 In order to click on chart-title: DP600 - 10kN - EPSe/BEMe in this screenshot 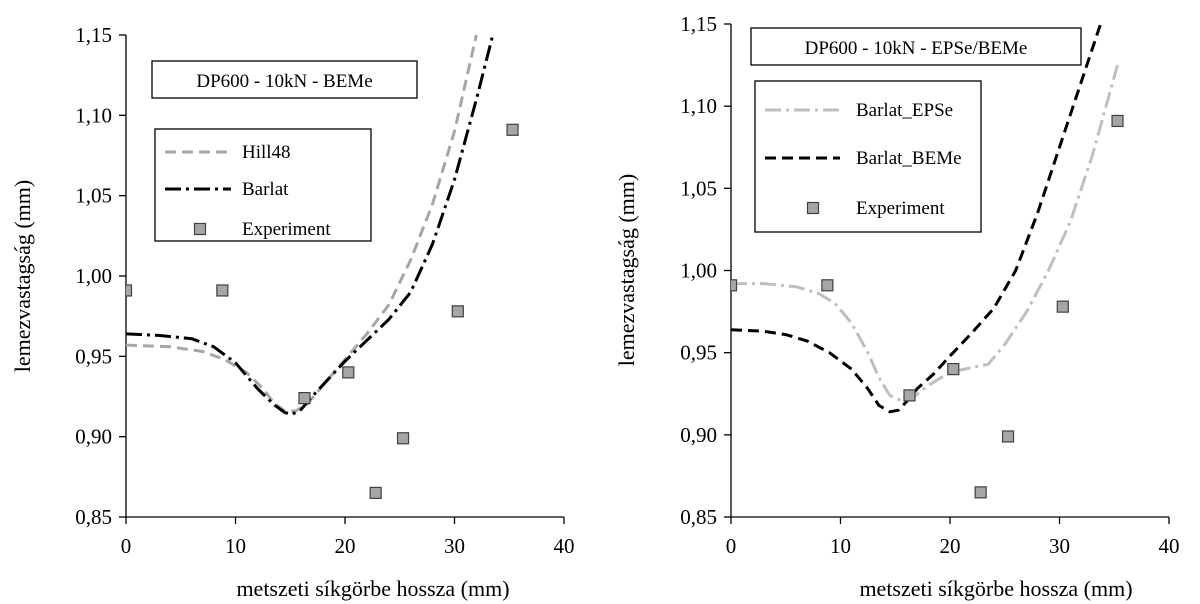, I will do `click(916, 48)`.